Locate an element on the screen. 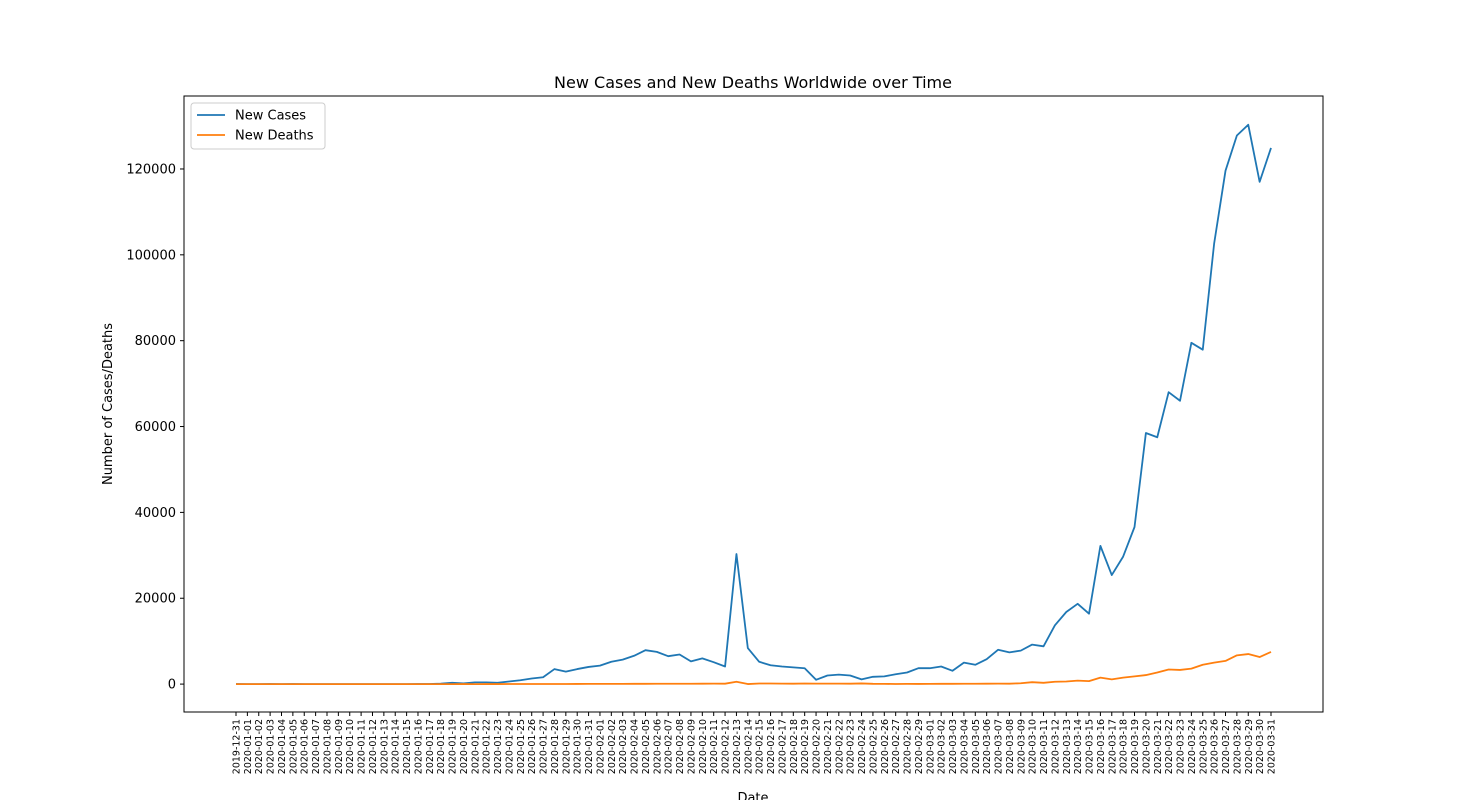 The height and width of the screenshot is (800, 1470). y-tick-label: 100000 is located at coordinates (151, 255).